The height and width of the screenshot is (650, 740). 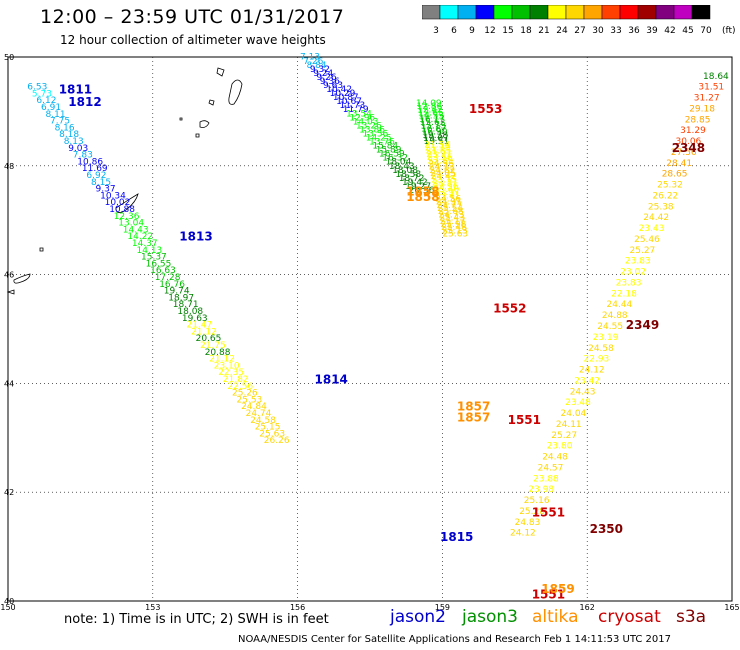 What do you see at coordinates (433, 126) in the screenshot?
I see `wave-height-label: 15.13` at bounding box center [433, 126].